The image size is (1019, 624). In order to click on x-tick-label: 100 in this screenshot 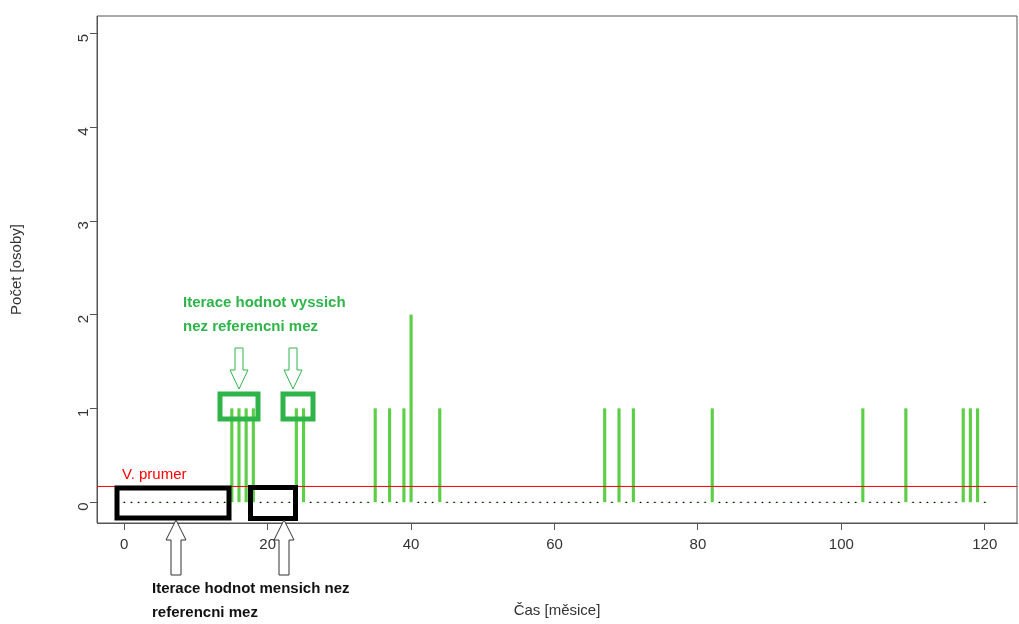, I will do `click(841, 544)`.